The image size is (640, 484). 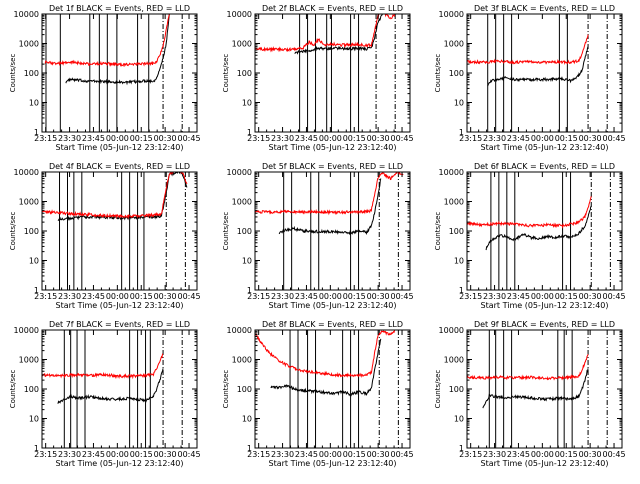 What do you see at coordinates (119, 166) in the screenshot?
I see `chart-title: Det 4f BLACK = Events, RED = LLD` at bounding box center [119, 166].